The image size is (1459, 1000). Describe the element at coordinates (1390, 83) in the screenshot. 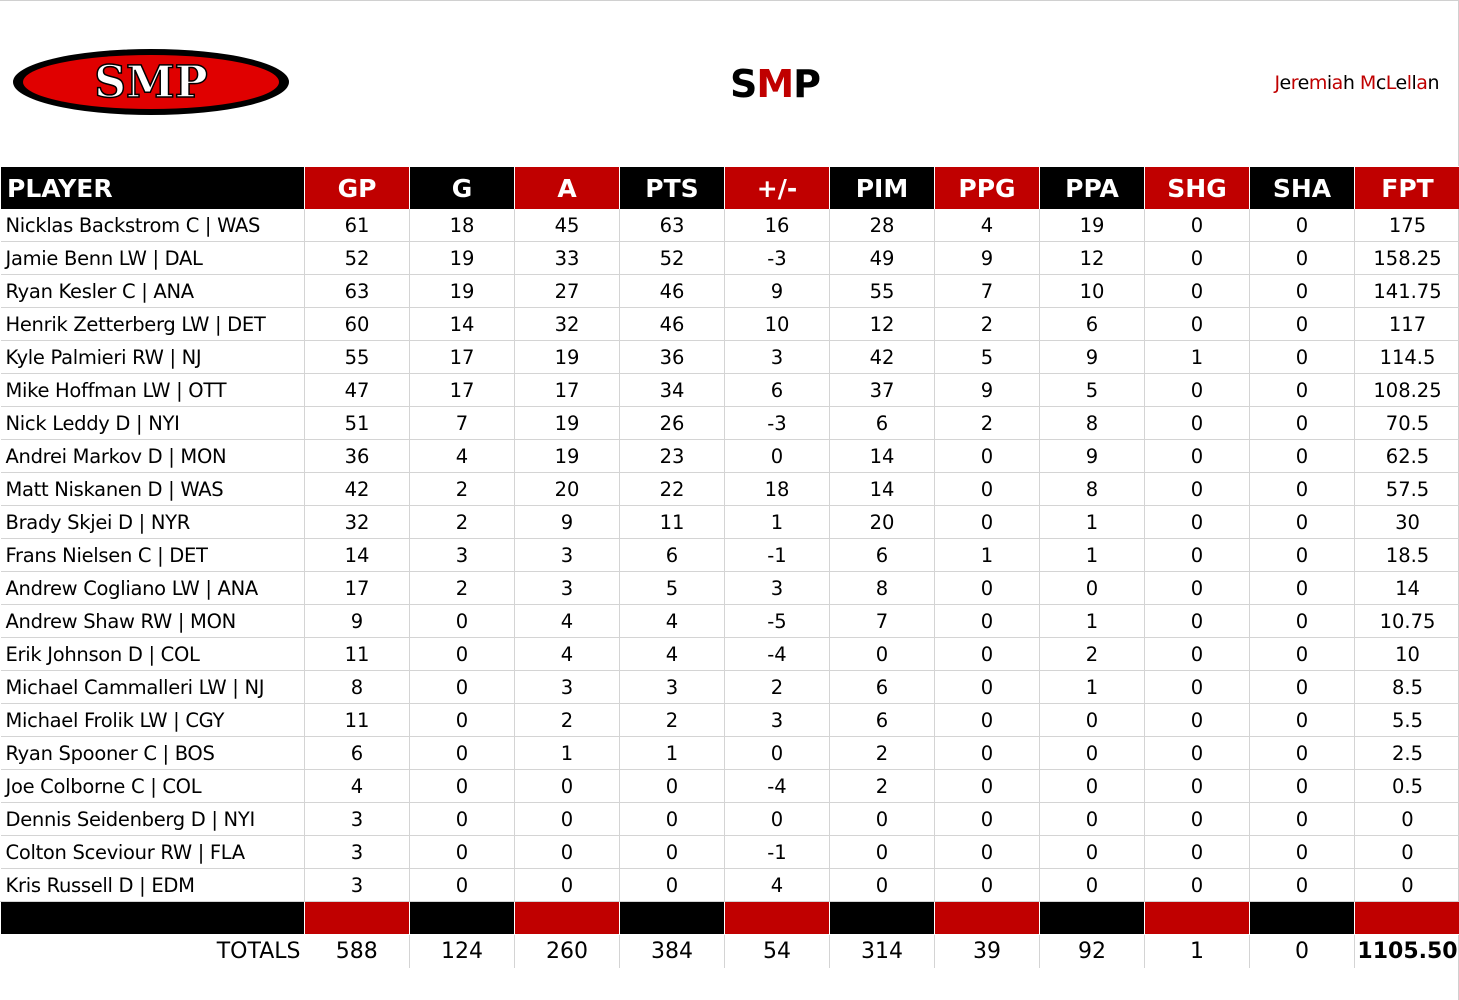

I see `author-letter: L` at that location.